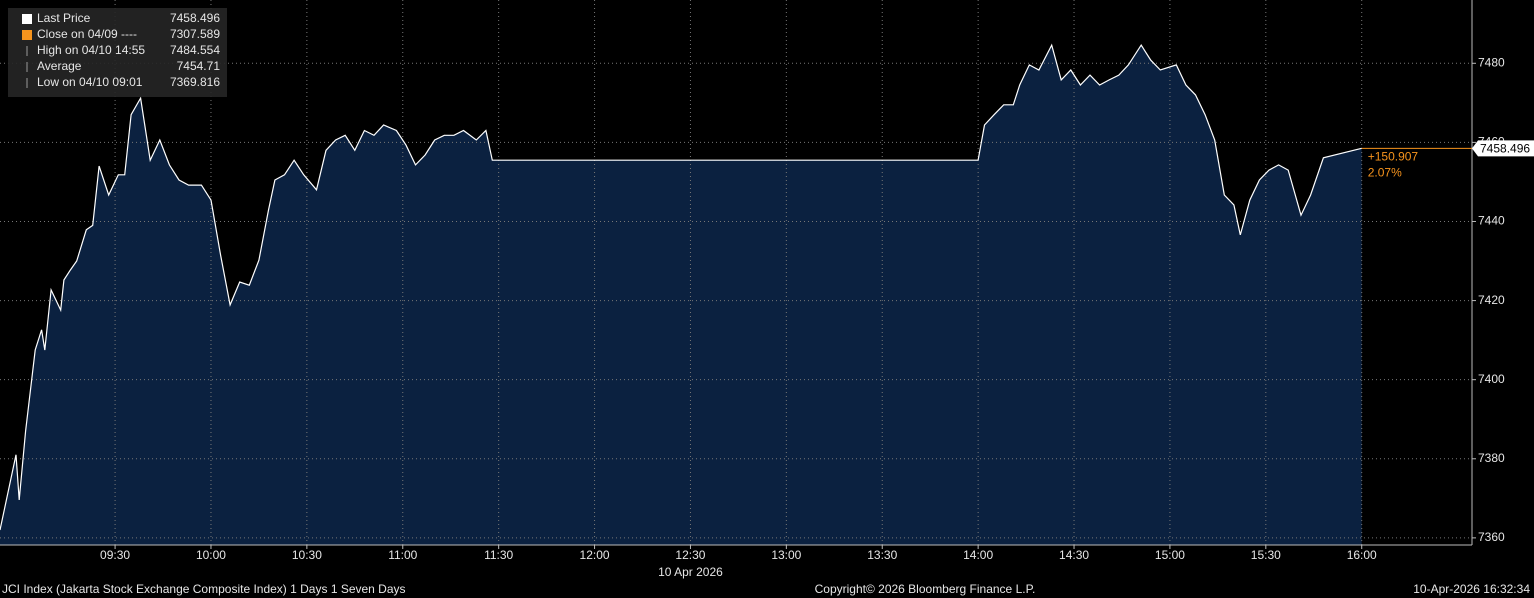  Describe the element at coordinates (115, 555) in the screenshot. I see `x-tick-label: 09:30` at that location.